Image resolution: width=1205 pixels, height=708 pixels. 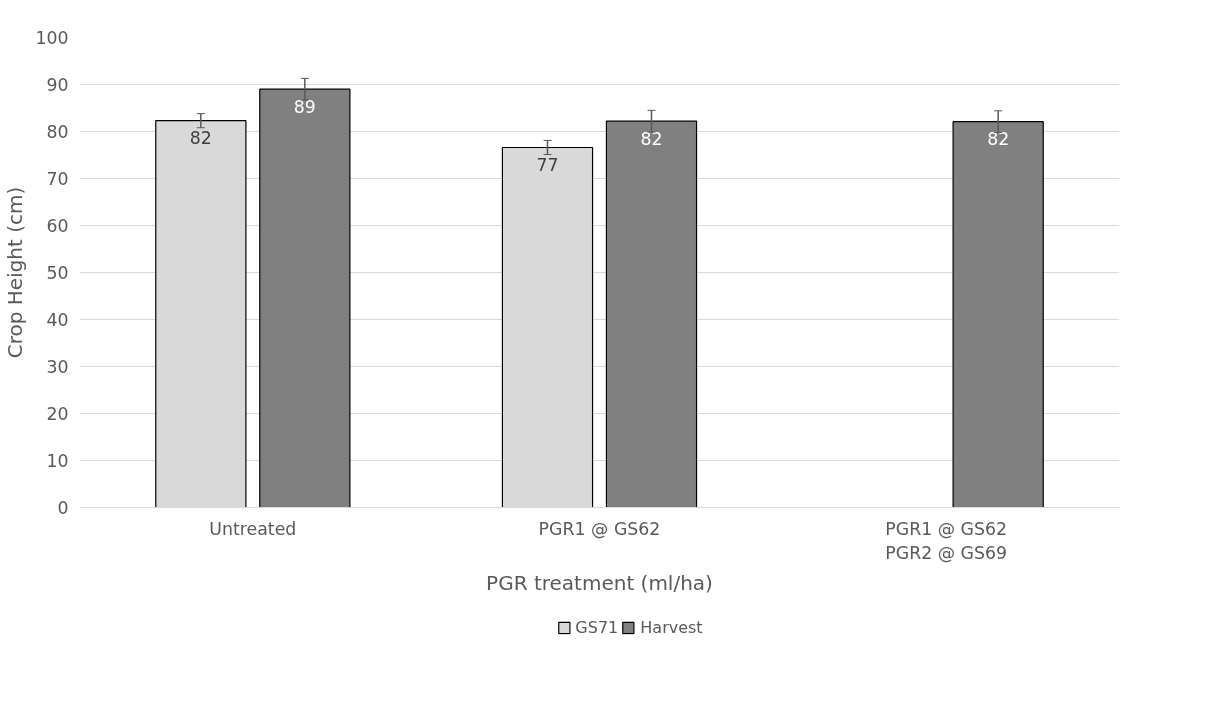 I want to click on y-tick-label: 100, so click(x=52, y=38).